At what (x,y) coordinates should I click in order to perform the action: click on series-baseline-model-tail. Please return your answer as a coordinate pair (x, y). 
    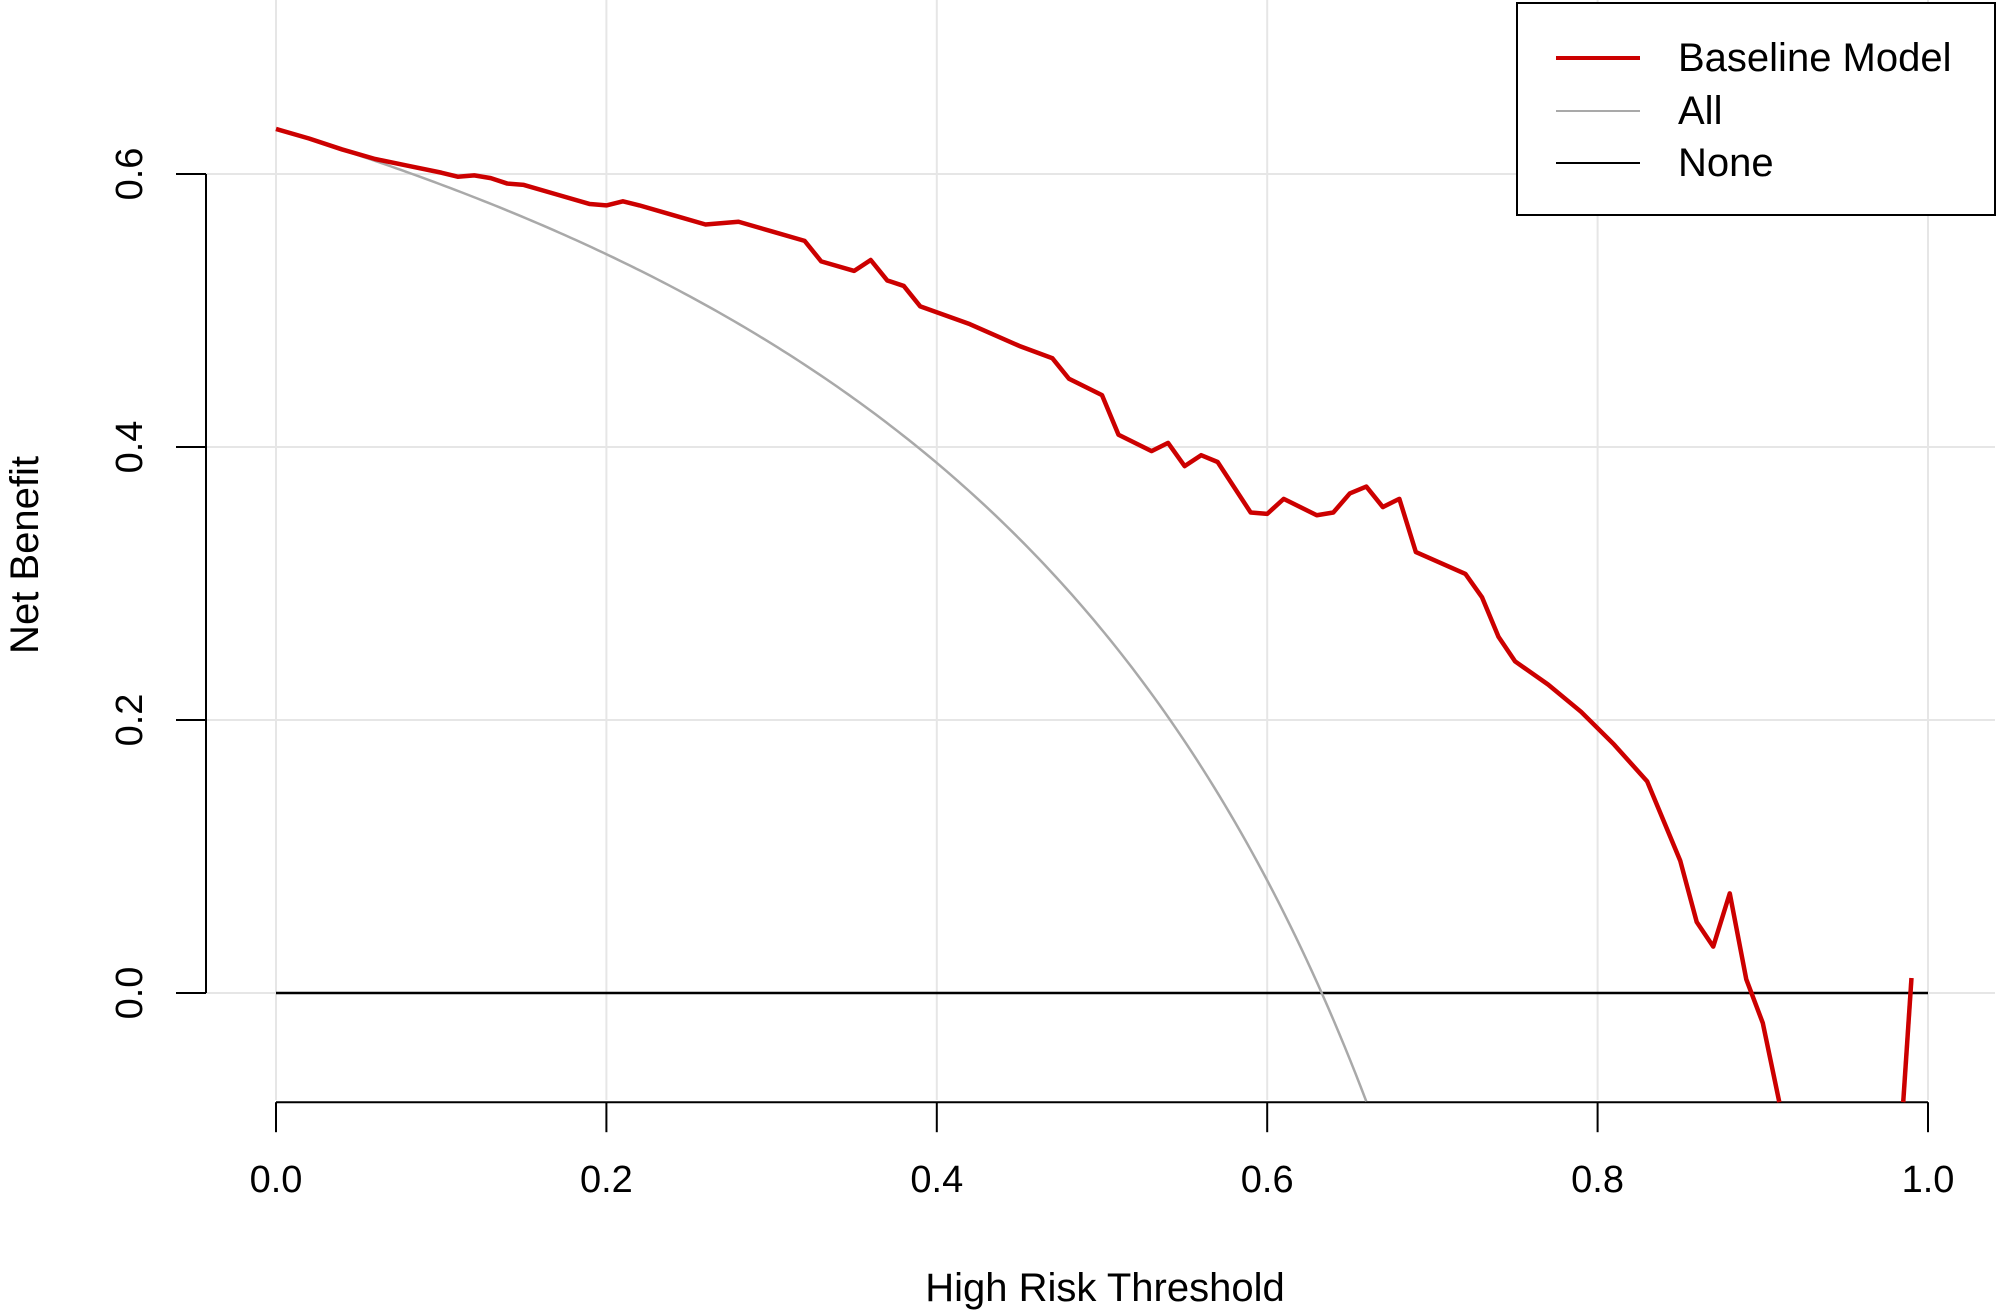
    Looking at the image, I should click on (1907, 1040).